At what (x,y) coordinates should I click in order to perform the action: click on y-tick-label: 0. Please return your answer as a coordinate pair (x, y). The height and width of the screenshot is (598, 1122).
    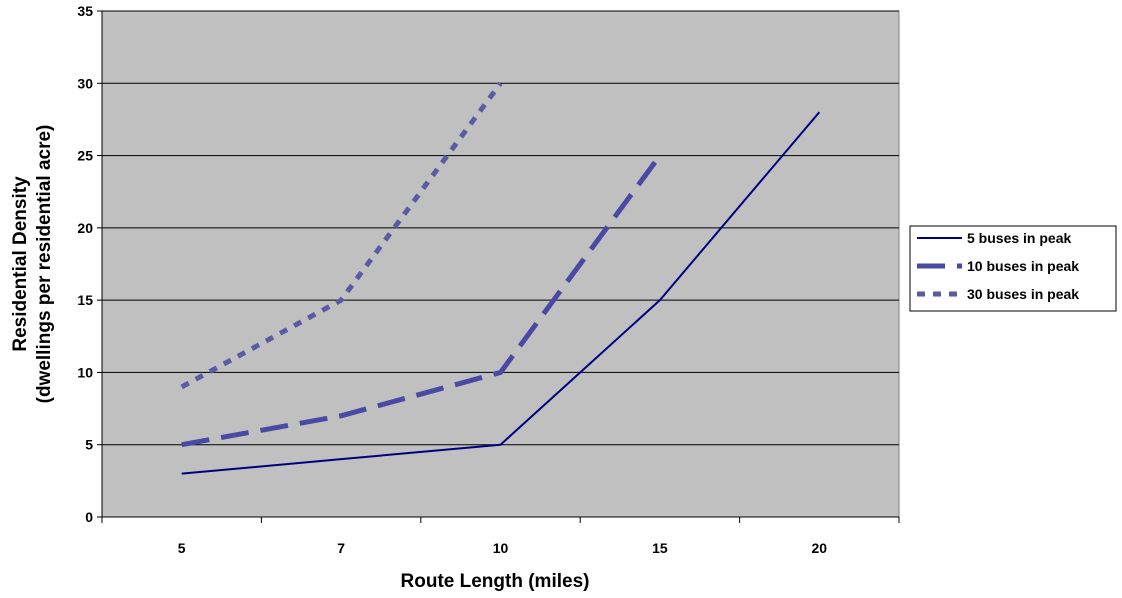
    Looking at the image, I should click on (89, 517).